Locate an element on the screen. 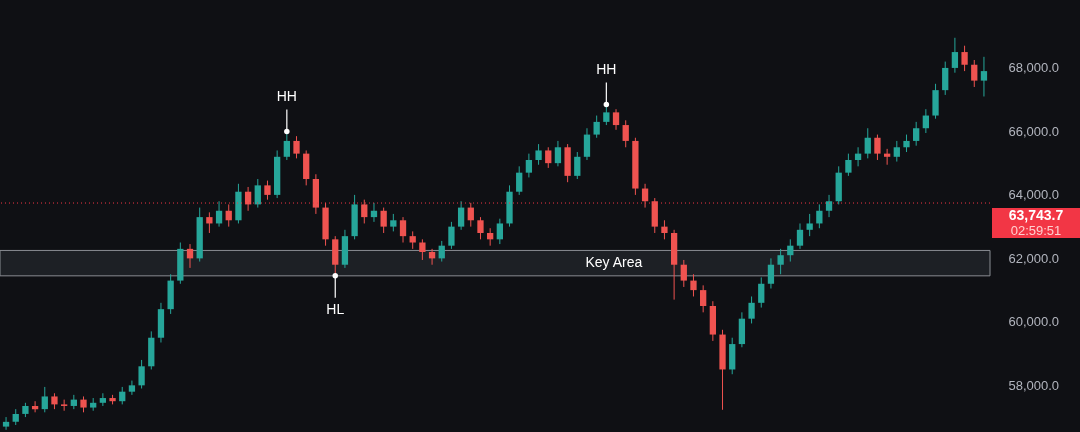 The image size is (1080, 432). band-label: Key Area is located at coordinates (614, 262).